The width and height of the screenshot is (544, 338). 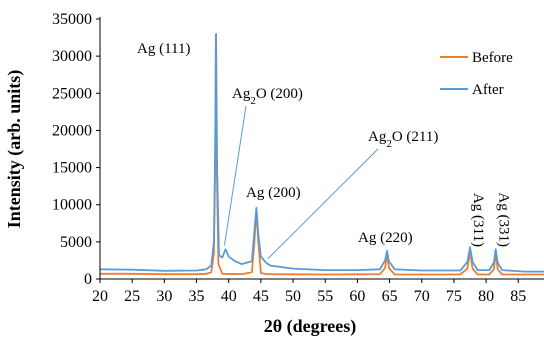 I want to click on annotation-ag220: Ag (220), so click(x=385, y=238).